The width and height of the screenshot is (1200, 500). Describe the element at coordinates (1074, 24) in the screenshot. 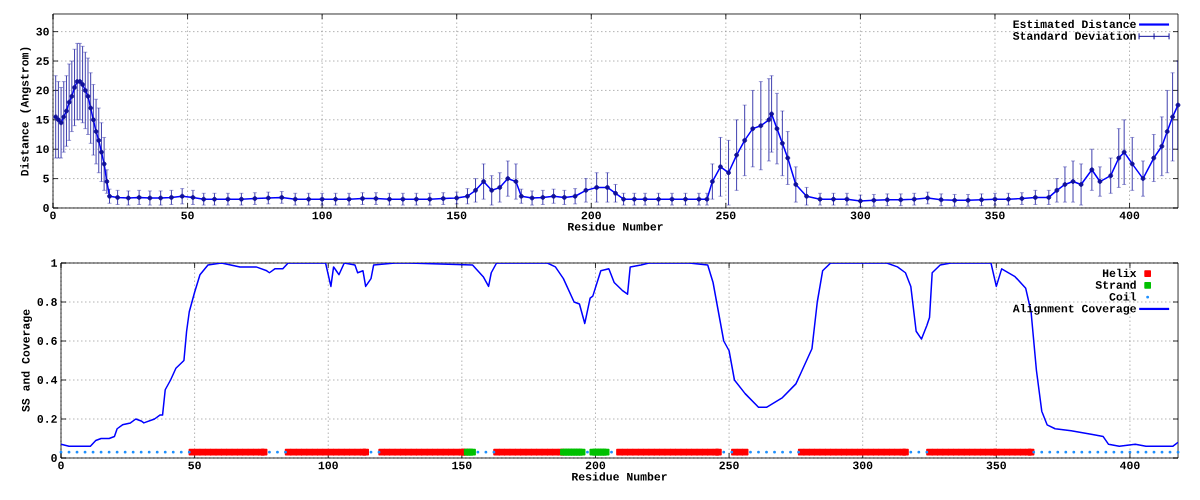

I see `legend-label: Estimated Distance` at that location.